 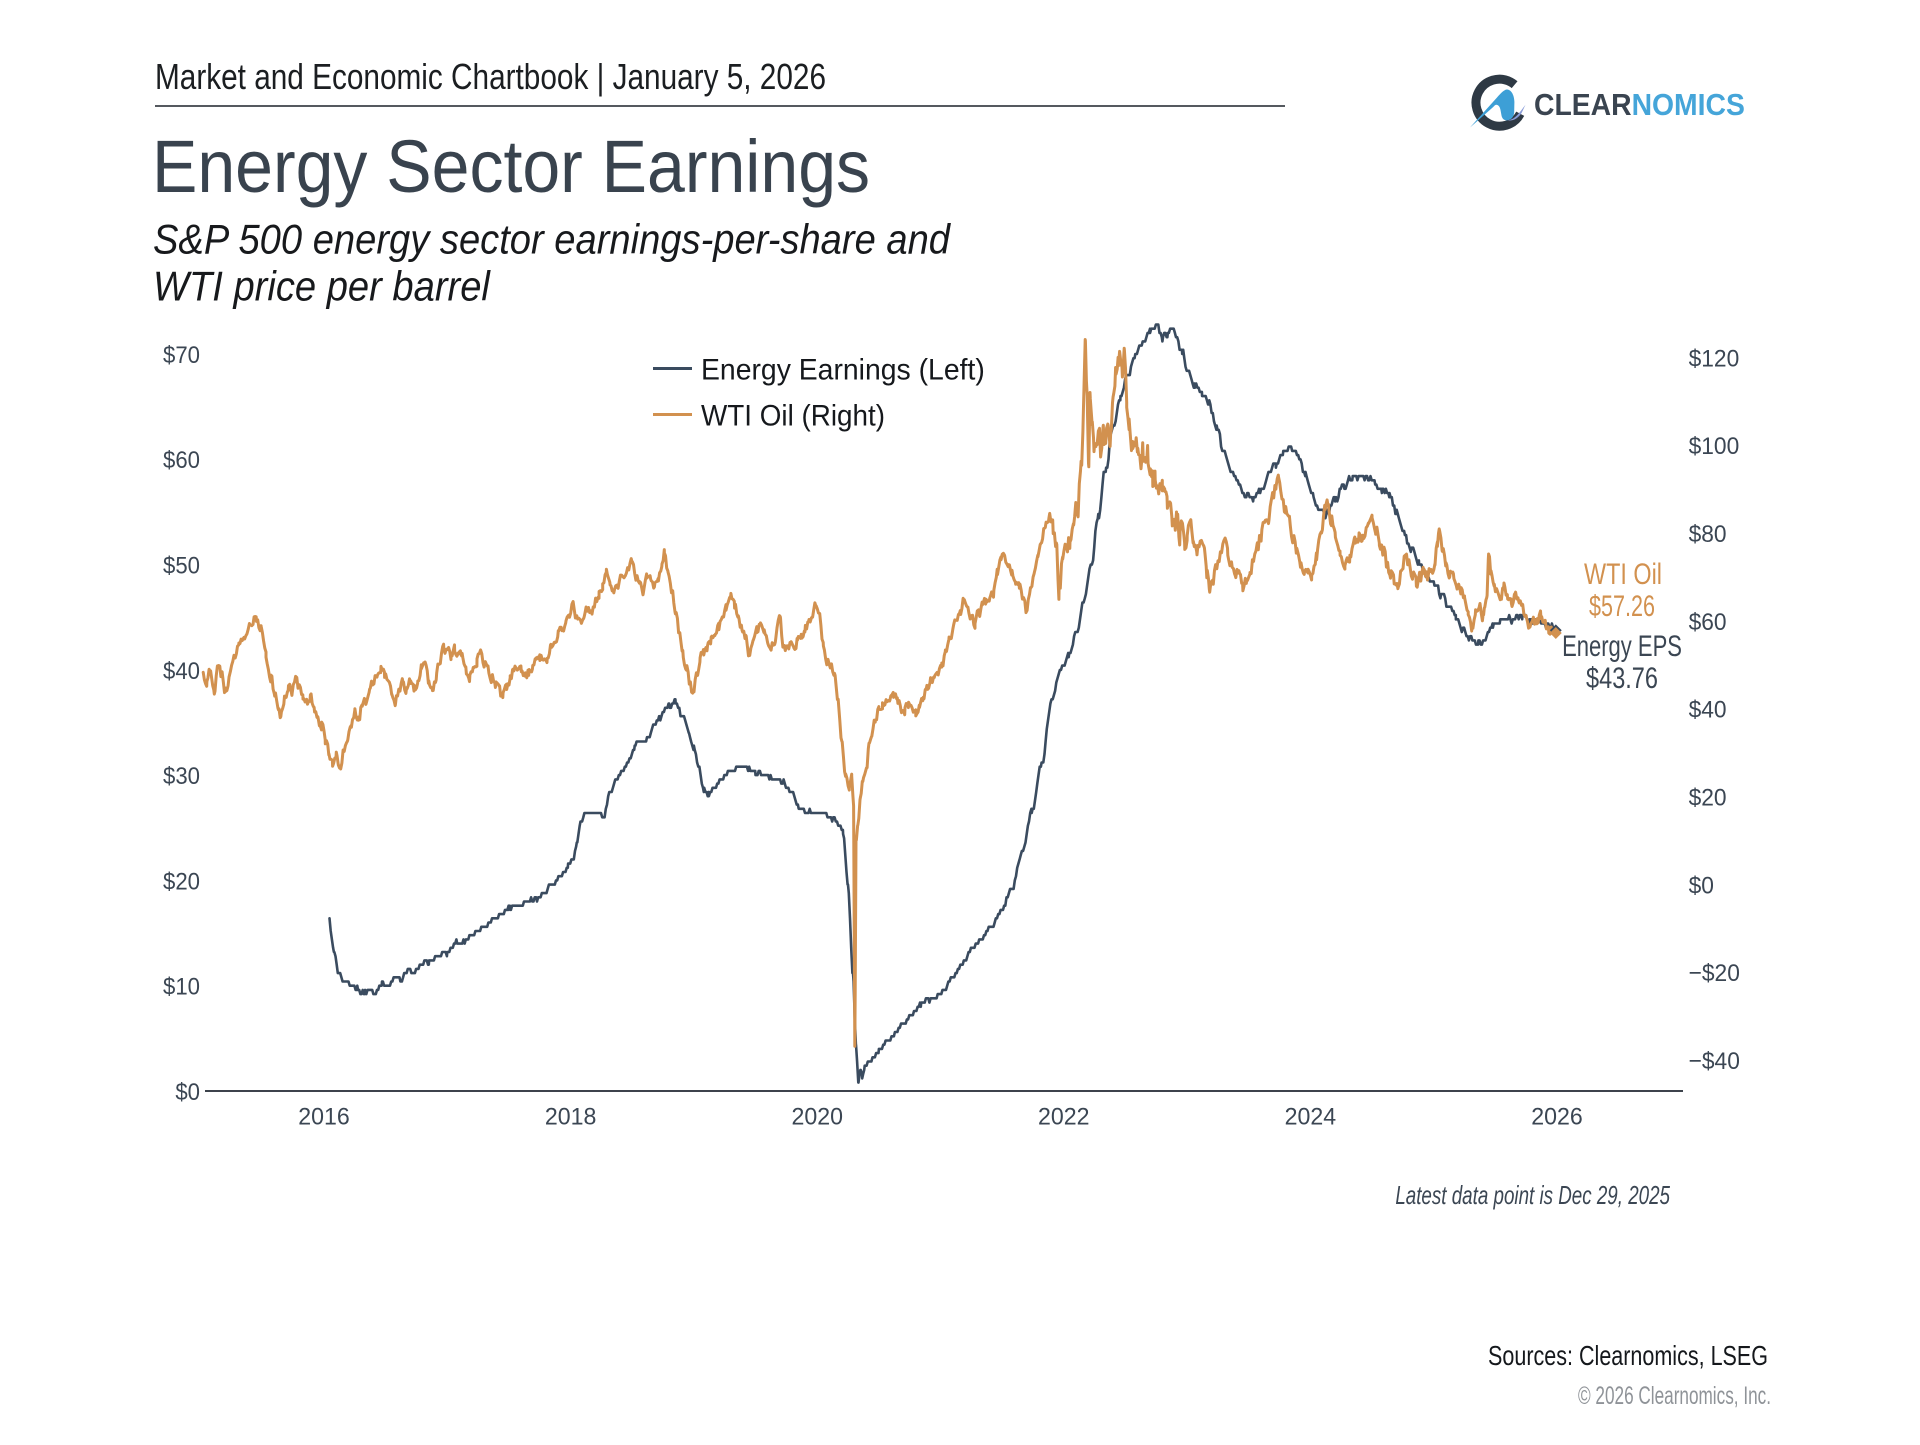 What do you see at coordinates (1622, 677) in the screenshot?
I see `svg-text: $43.76` at bounding box center [1622, 677].